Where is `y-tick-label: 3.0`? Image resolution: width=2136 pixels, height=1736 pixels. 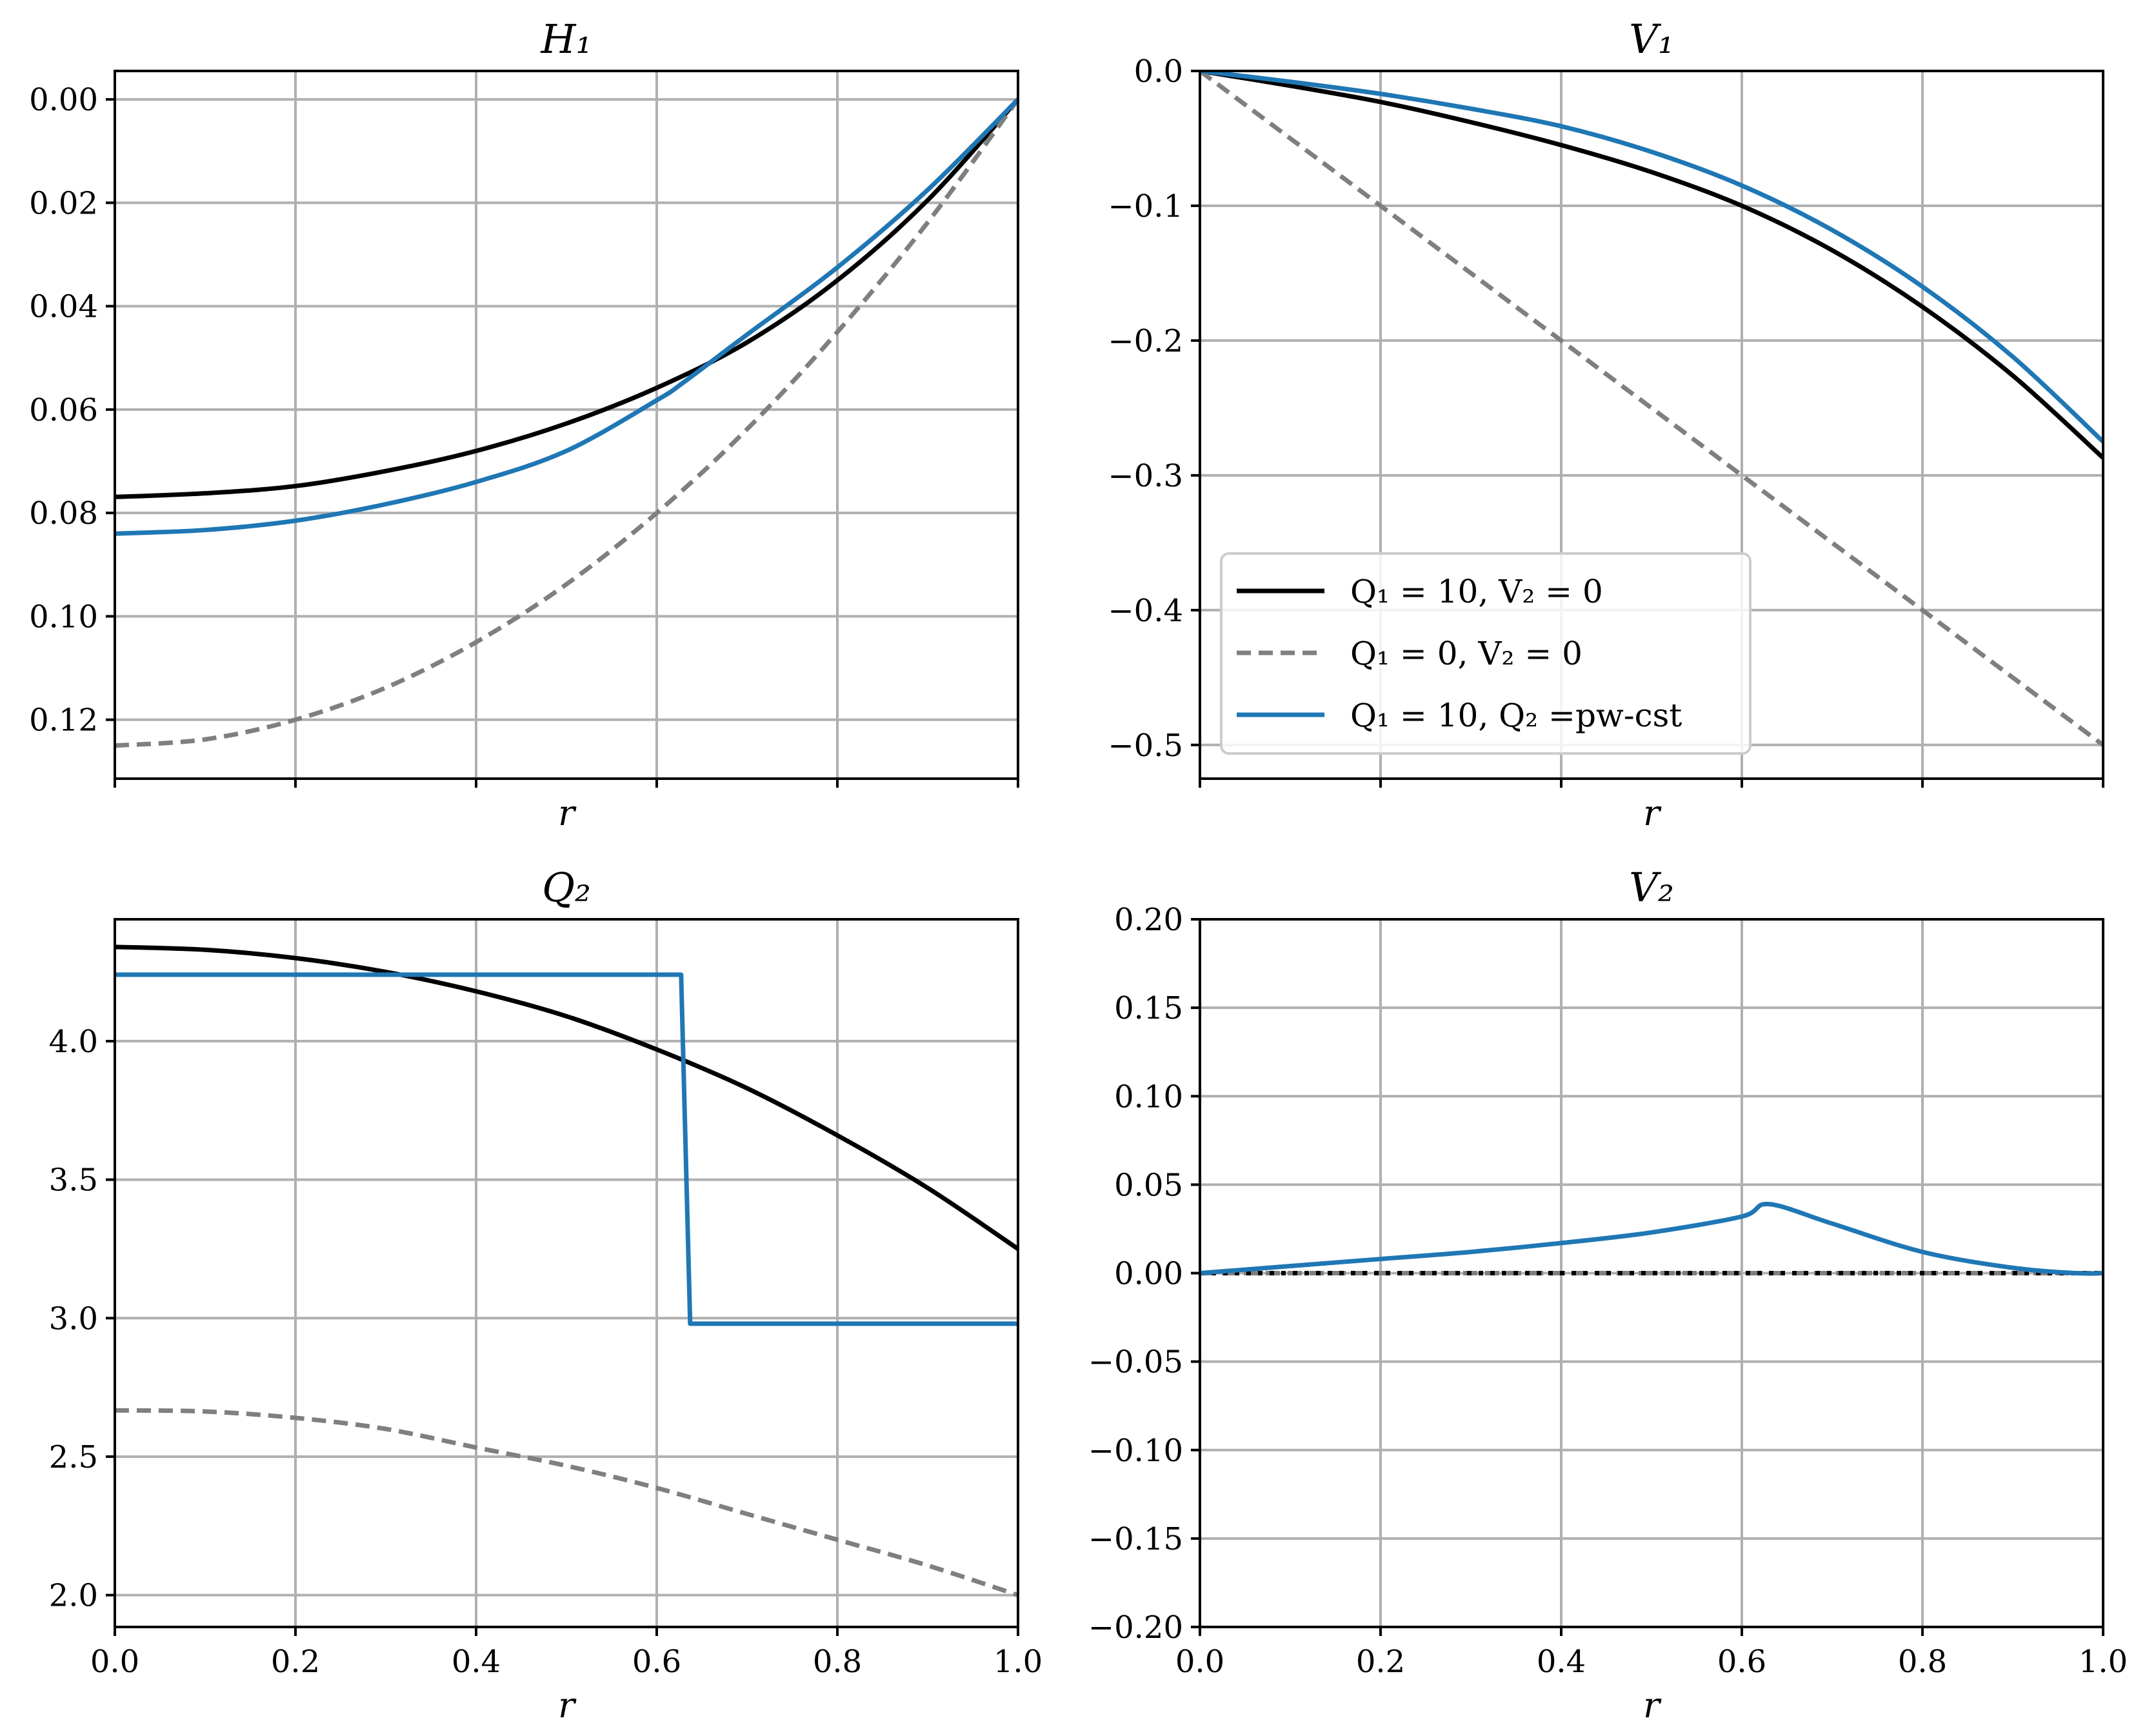
y-tick-label: 3.0 is located at coordinates (73, 1319).